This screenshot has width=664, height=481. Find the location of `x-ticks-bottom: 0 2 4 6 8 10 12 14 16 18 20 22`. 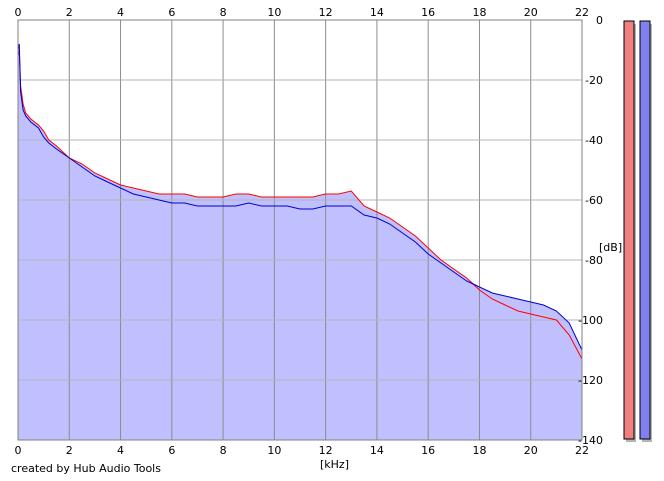

x-ticks-bottom: 0 2 4 6 8 10 12 14 16 18 20 22 is located at coordinates (302, 450).